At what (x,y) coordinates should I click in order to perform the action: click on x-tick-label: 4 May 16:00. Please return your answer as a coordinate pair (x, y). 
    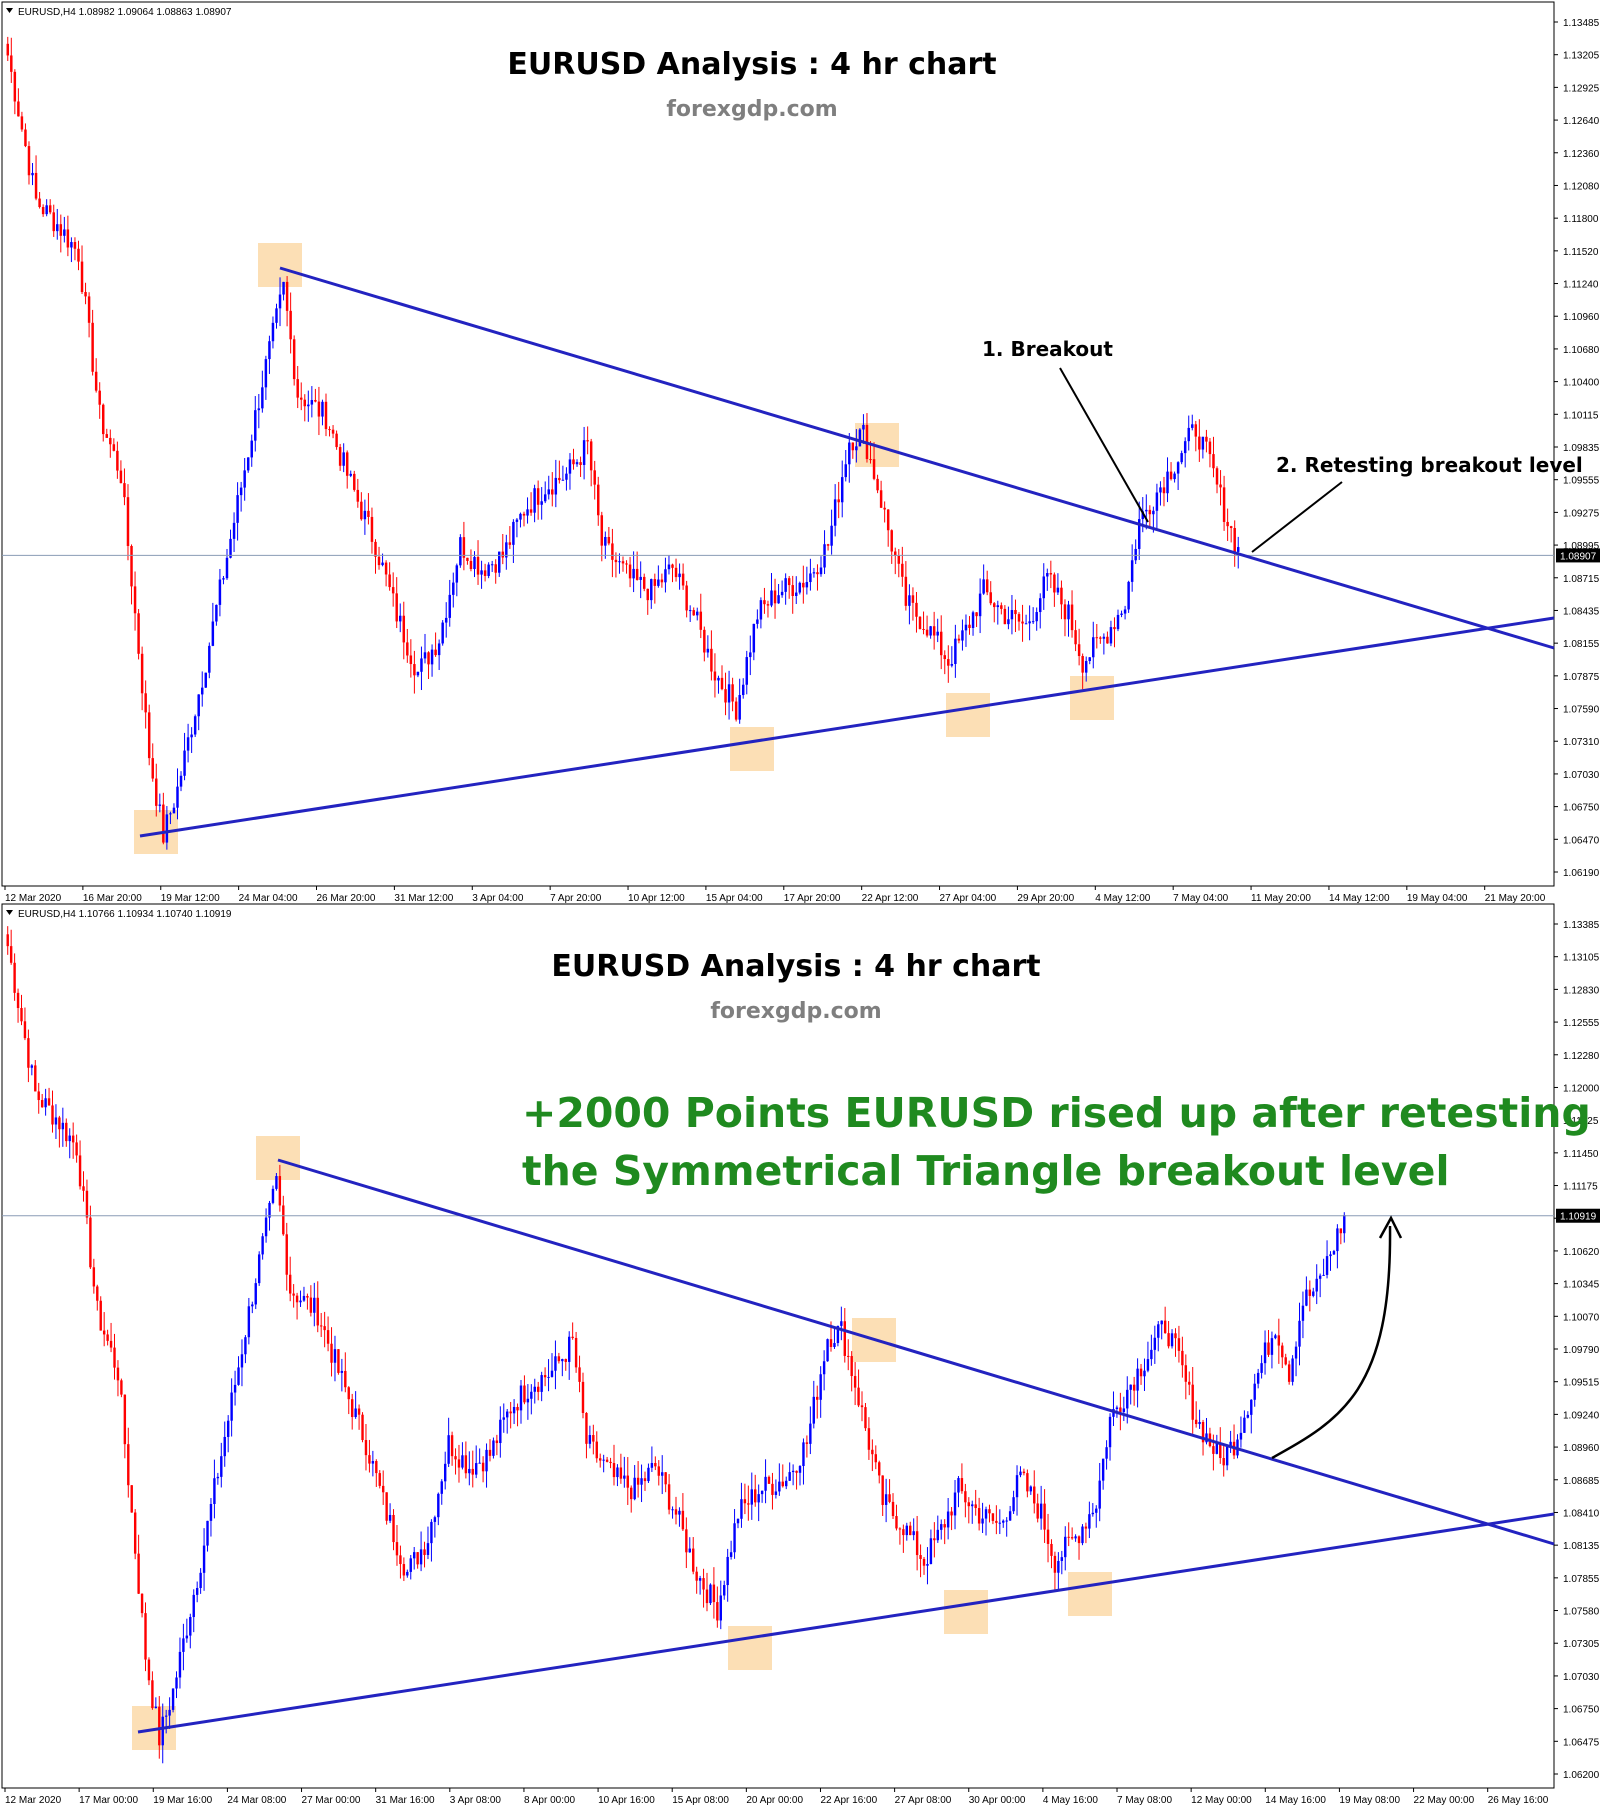
    Looking at the image, I should click on (1070, 1800).